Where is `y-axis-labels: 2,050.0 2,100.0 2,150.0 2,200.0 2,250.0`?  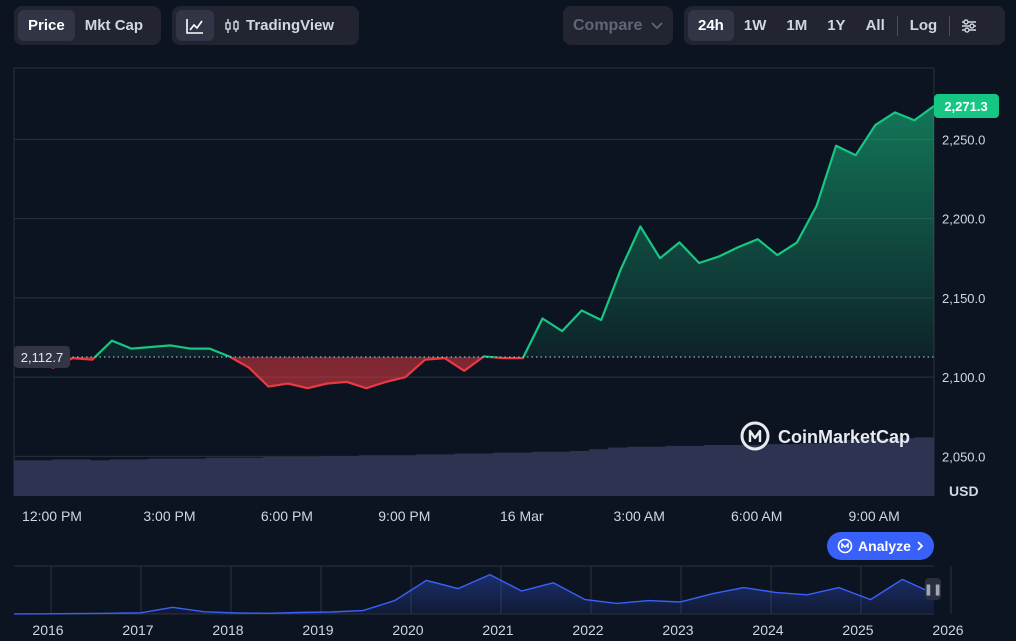 y-axis-labels: 2,050.0 2,100.0 2,150.0 2,200.0 2,250.0 is located at coordinates (963, 298).